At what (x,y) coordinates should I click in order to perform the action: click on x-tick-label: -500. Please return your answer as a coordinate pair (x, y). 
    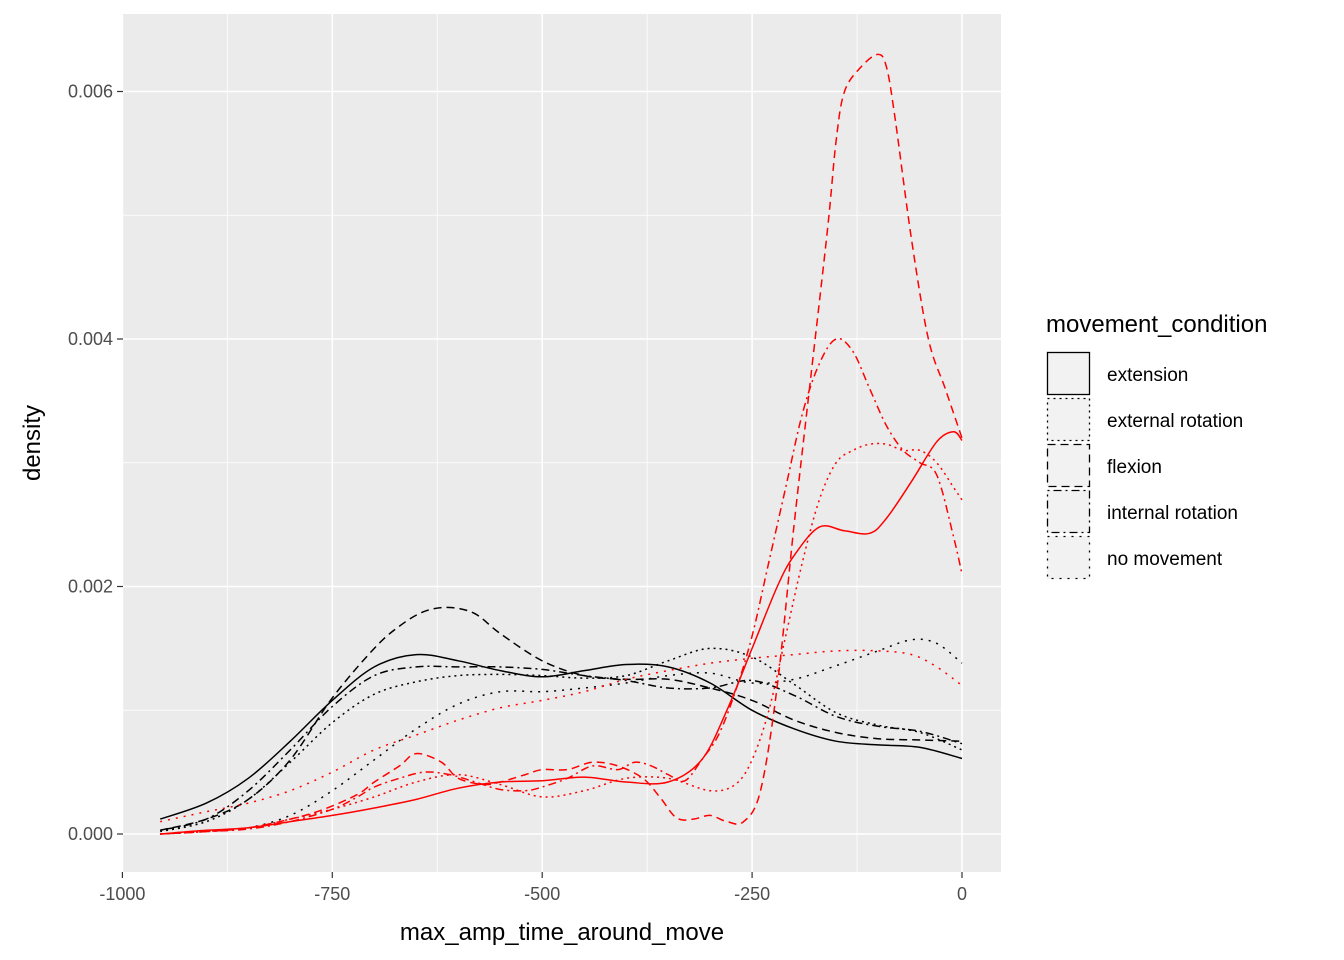
    Looking at the image, I should click on (542, 894).